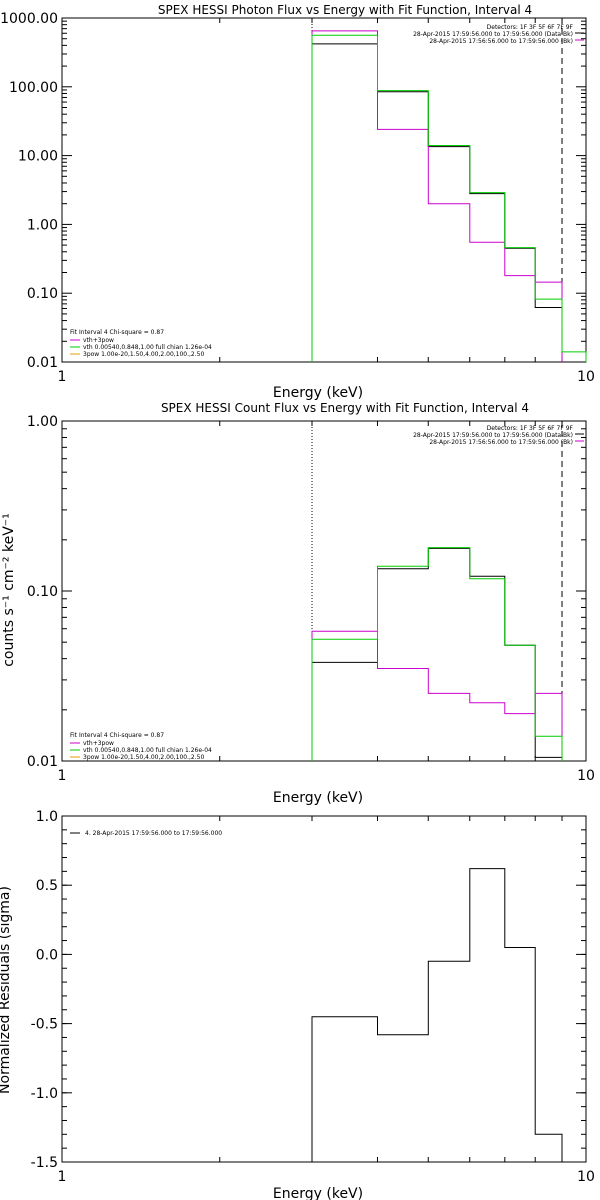 This screenshot has height=1200, width=600. Describe the element at coordinates (42, 225) in the screenshot. I see `photon-flux-y-tick-label: 1.00` at that location.